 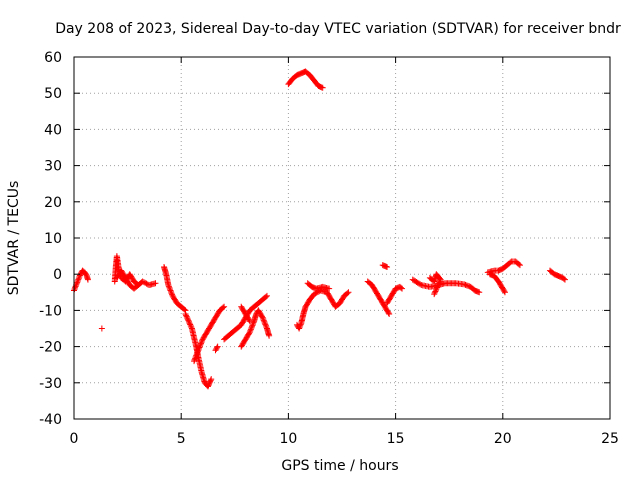 I want to click on y-tick-label: 60, so click(x=53, y=58).